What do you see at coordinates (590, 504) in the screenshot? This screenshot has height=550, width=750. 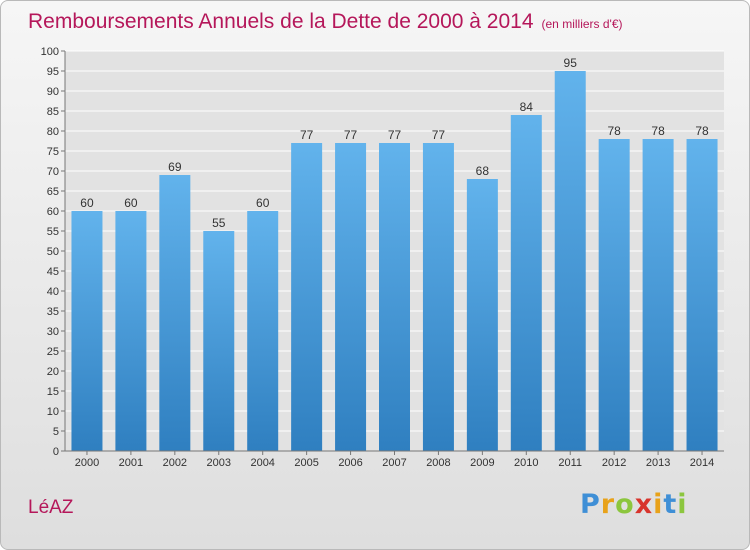 I see `logo-letter: P` at bounding box center [590, 504].